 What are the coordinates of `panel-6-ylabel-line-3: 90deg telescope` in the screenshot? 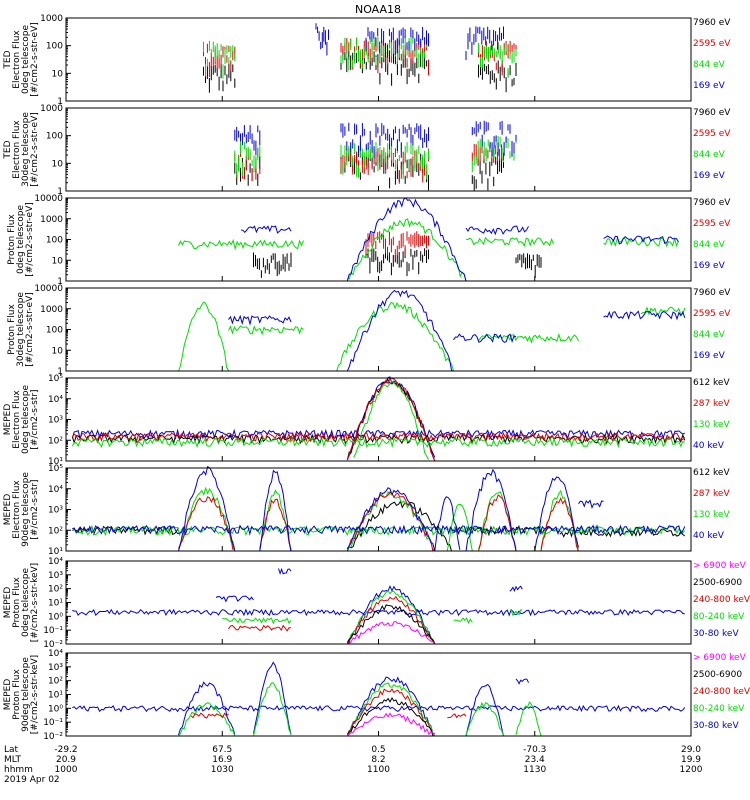 It's located at (26, 509).